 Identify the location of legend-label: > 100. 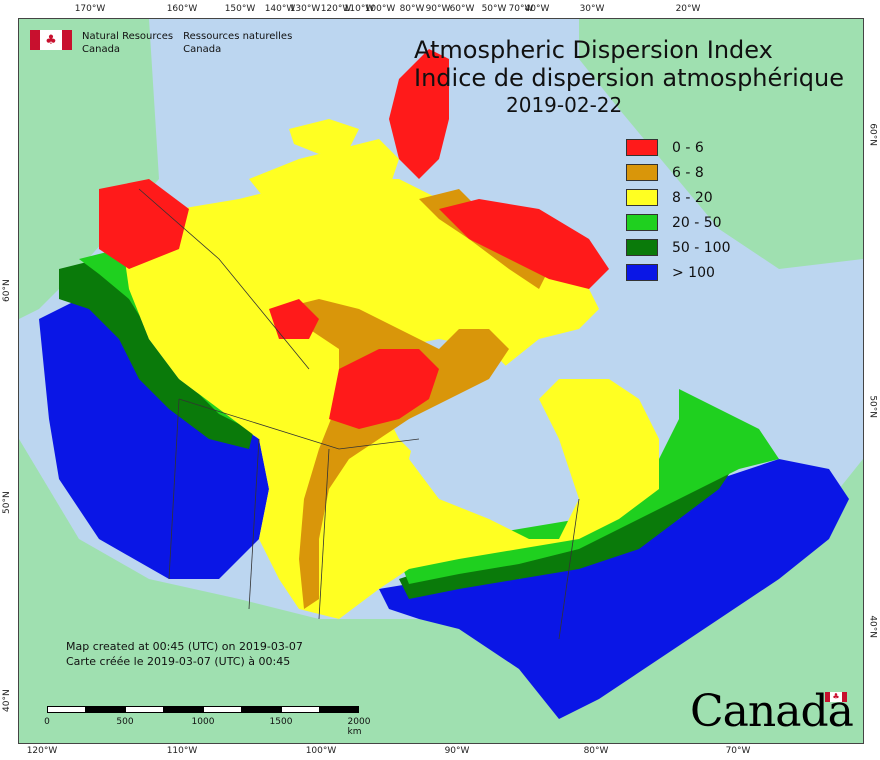
(693, 272).